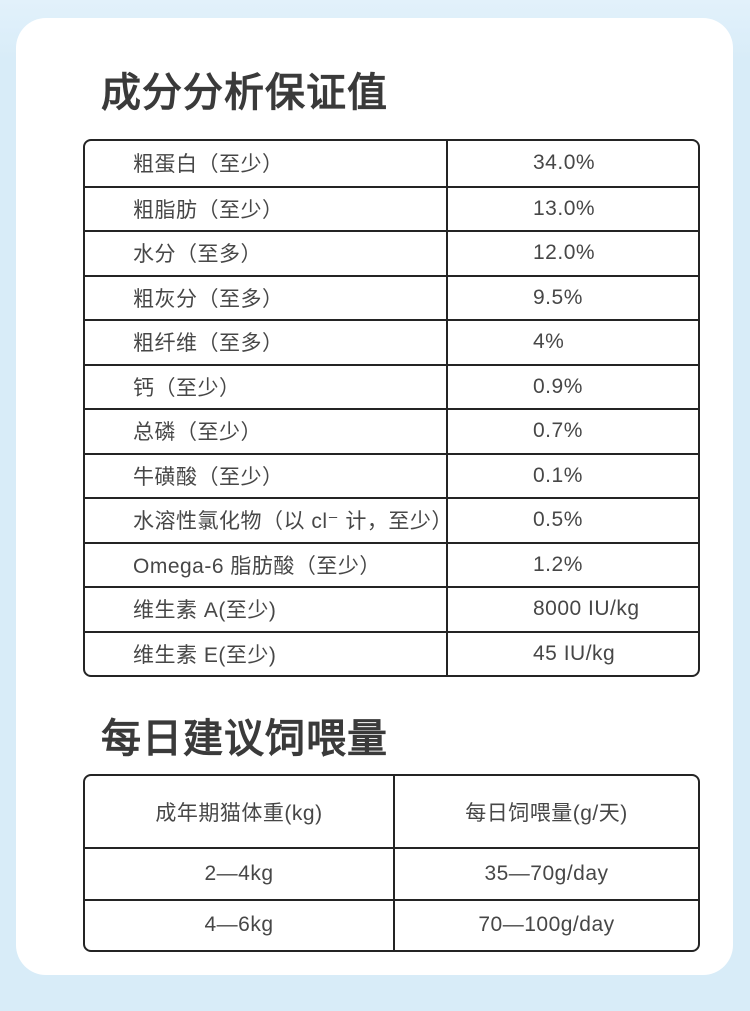 The height and width of the screenshot is (1011, 750). What do you see at coordinates (572, 163) in the screenshot?
I see `nutrient-value: 34.0%` at bounding box center [572, 163].